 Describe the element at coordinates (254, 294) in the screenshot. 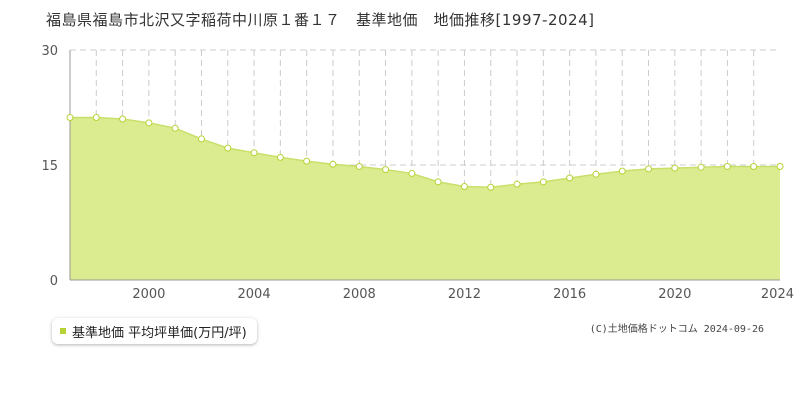

I see `x-tick-label: 2004` at that location.